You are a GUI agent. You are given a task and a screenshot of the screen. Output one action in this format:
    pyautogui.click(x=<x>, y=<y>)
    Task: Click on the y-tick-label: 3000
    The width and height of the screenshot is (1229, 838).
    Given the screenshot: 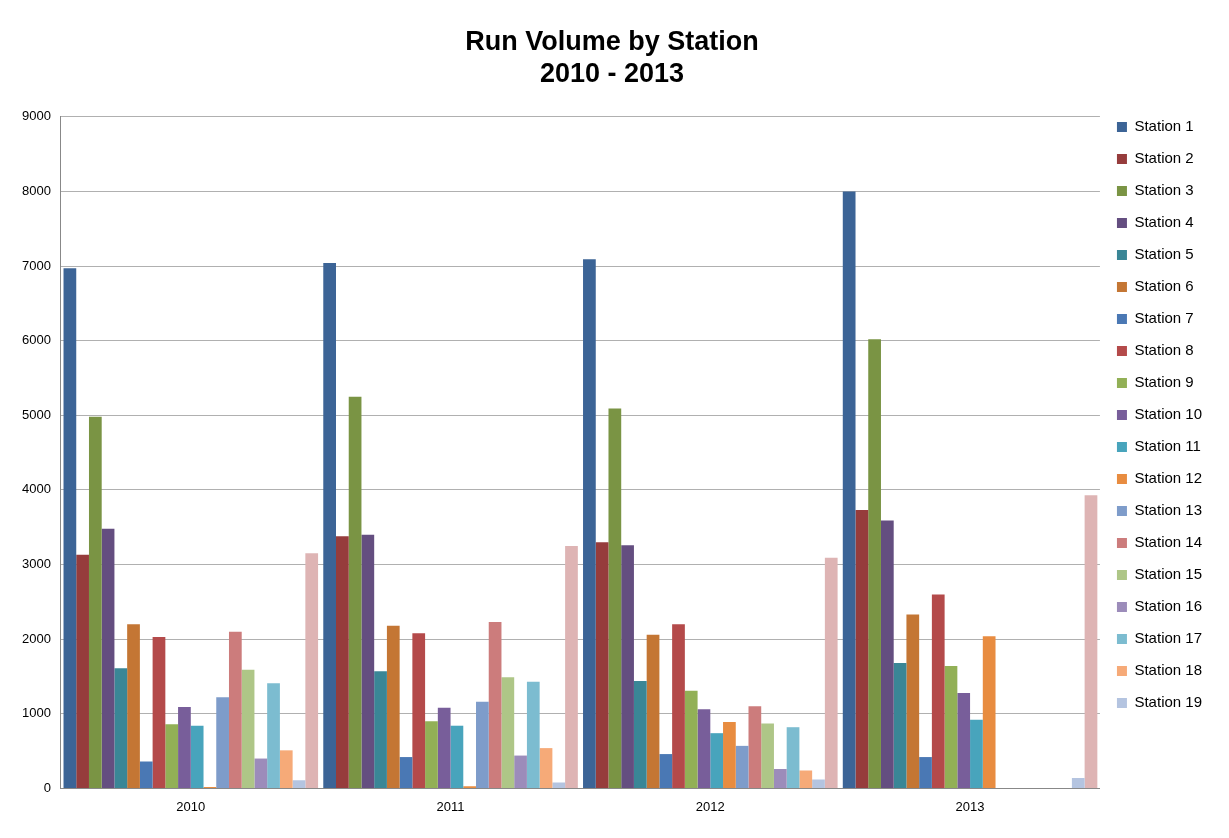 What is the action you would take?
    pyautogui.click(x=36, y=564)
    